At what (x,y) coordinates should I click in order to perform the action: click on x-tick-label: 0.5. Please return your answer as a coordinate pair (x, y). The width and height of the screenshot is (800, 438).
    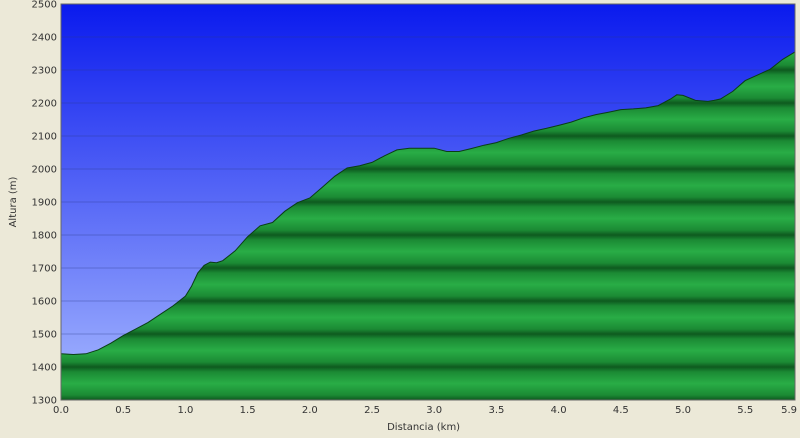
    Looking at the image, I should click on (123, 410).